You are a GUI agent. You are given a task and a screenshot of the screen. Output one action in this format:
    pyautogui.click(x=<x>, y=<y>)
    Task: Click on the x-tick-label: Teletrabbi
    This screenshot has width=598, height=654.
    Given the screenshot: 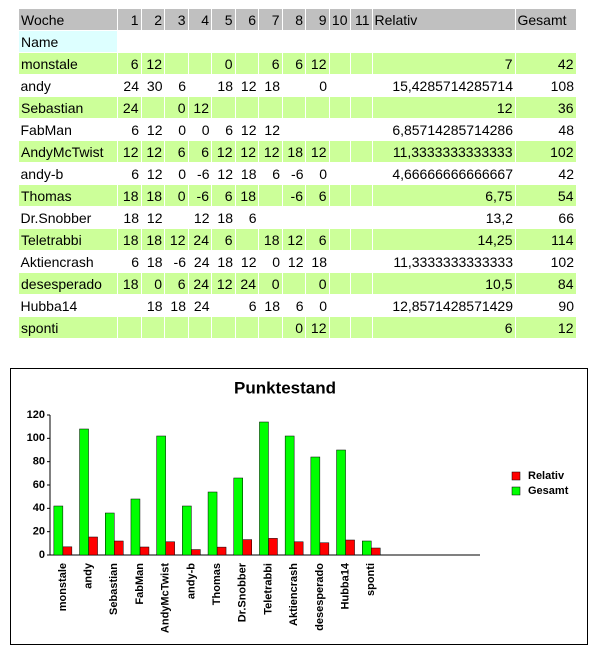 What is the action you would take?
    pyautogui.click(x=268, y=589)
    